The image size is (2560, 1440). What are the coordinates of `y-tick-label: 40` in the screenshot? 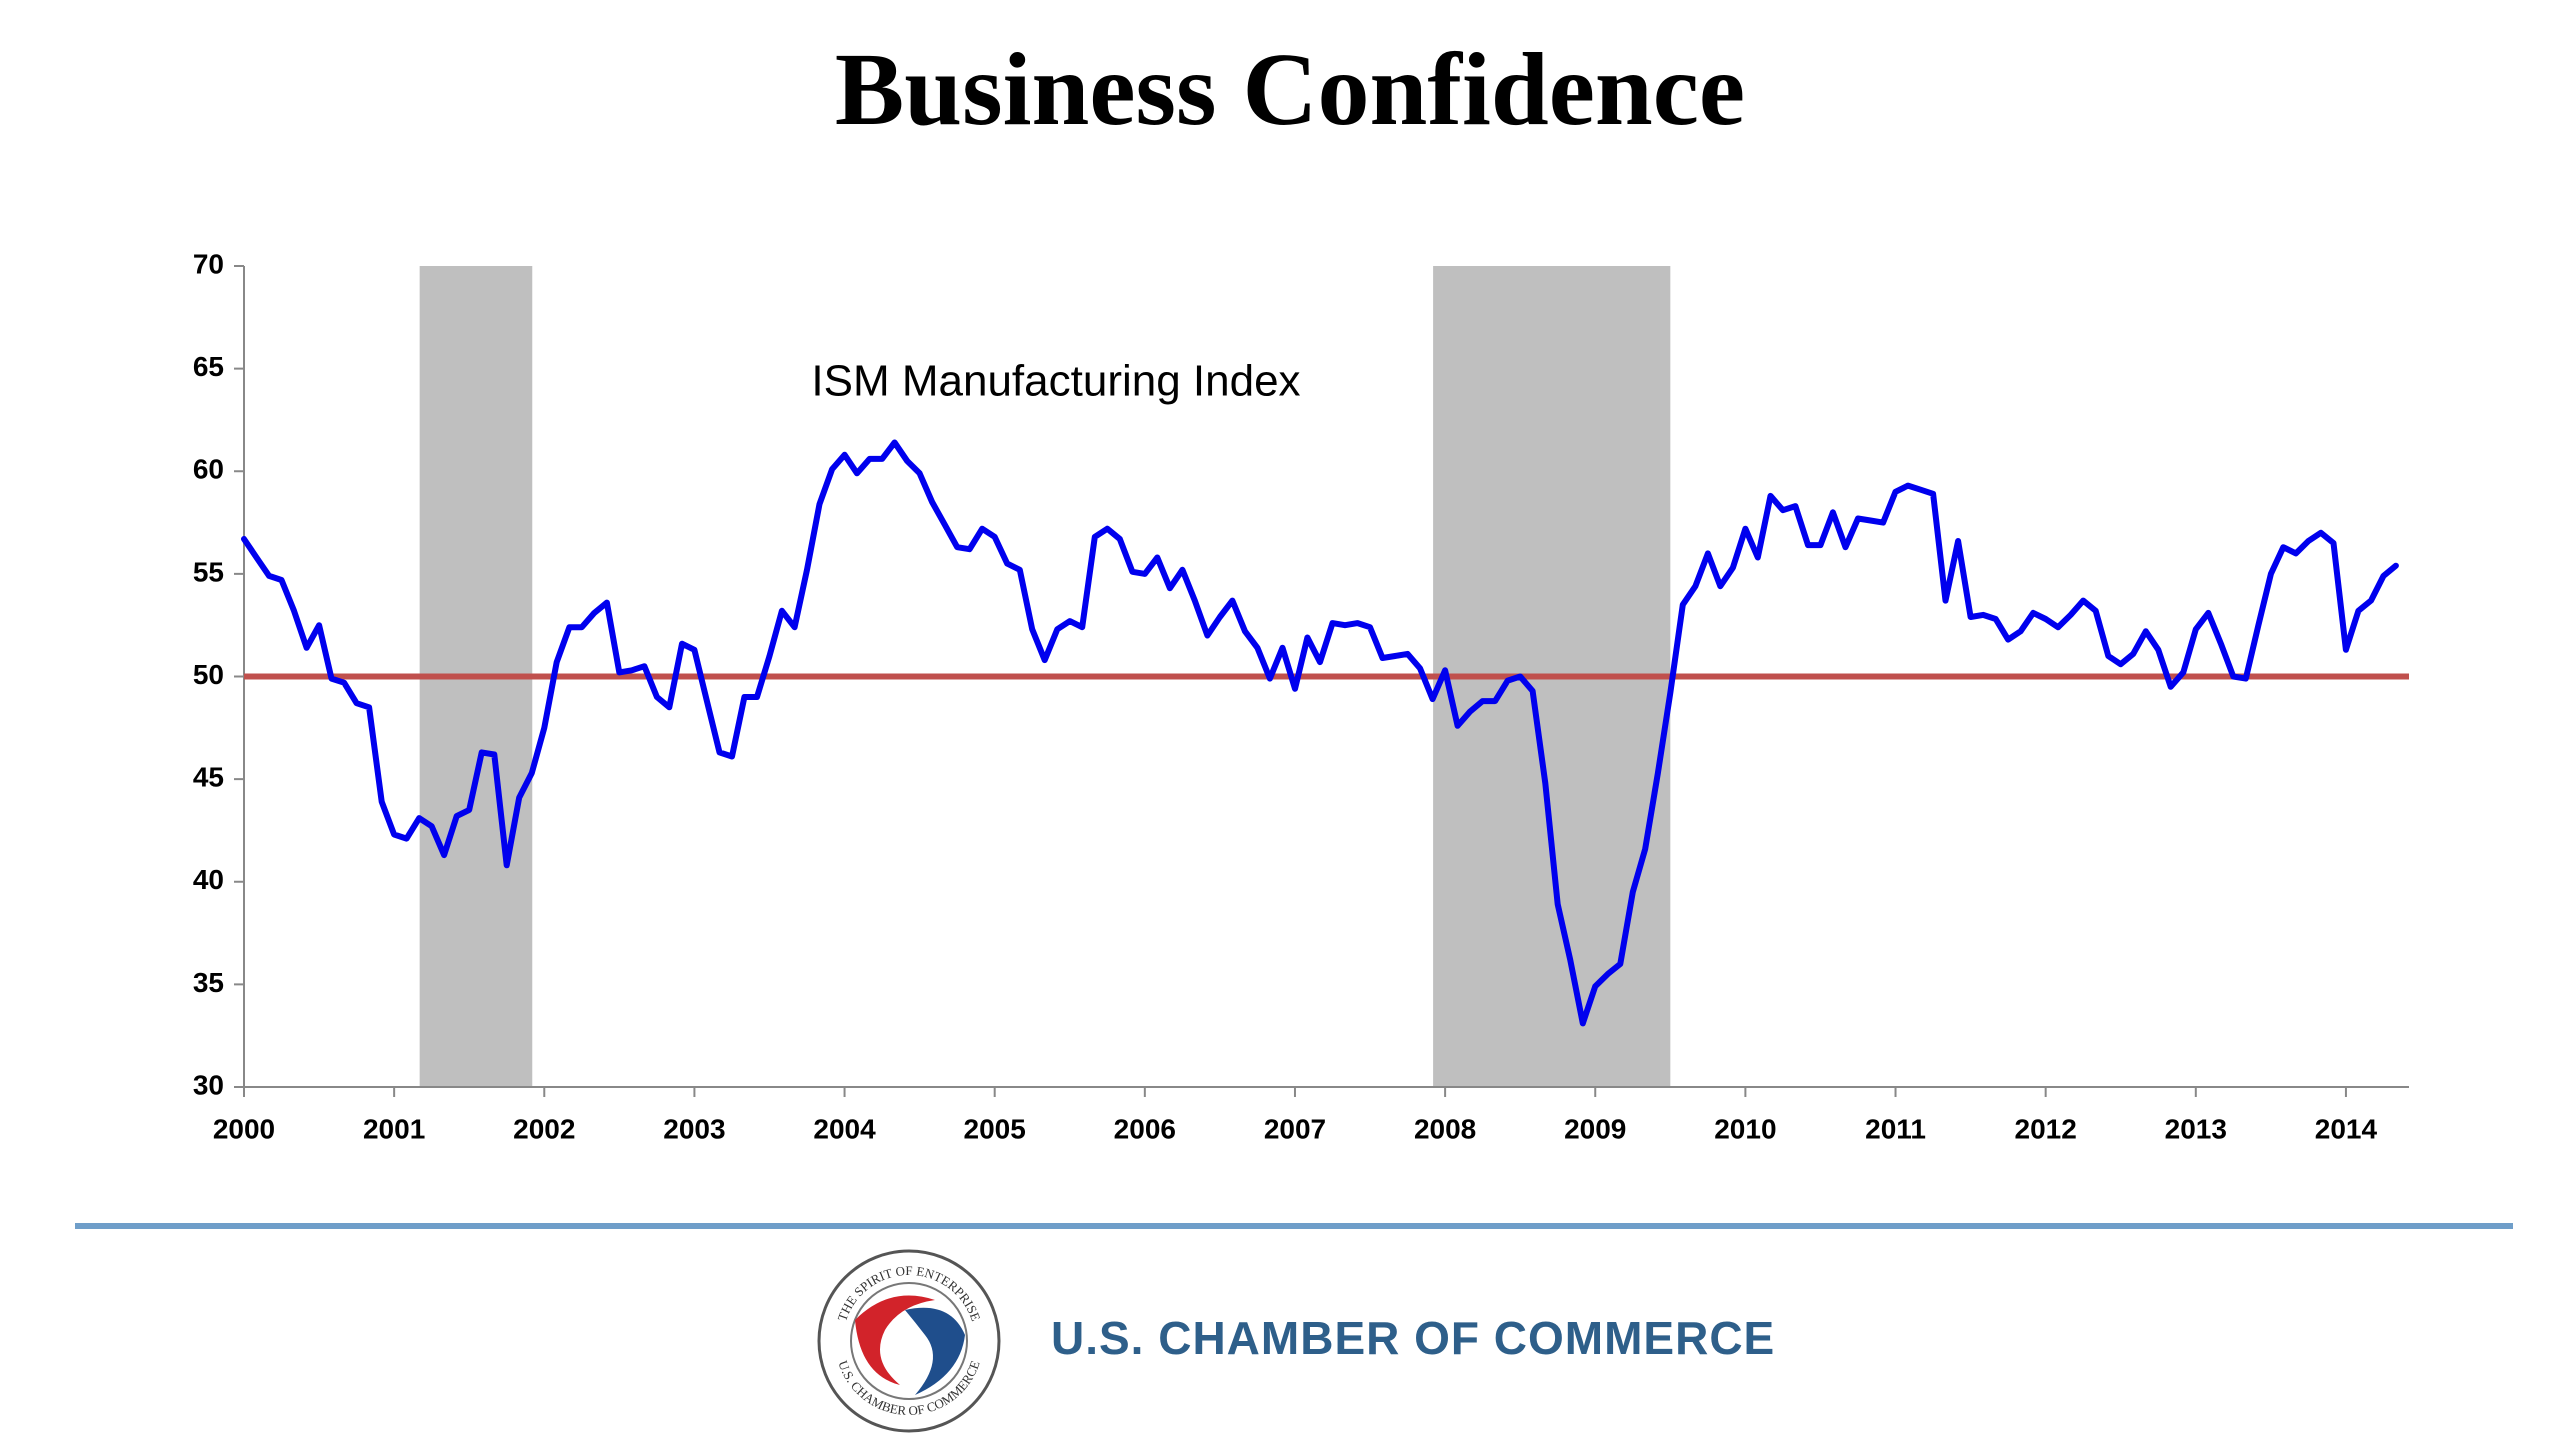 It's located at (208, 879).